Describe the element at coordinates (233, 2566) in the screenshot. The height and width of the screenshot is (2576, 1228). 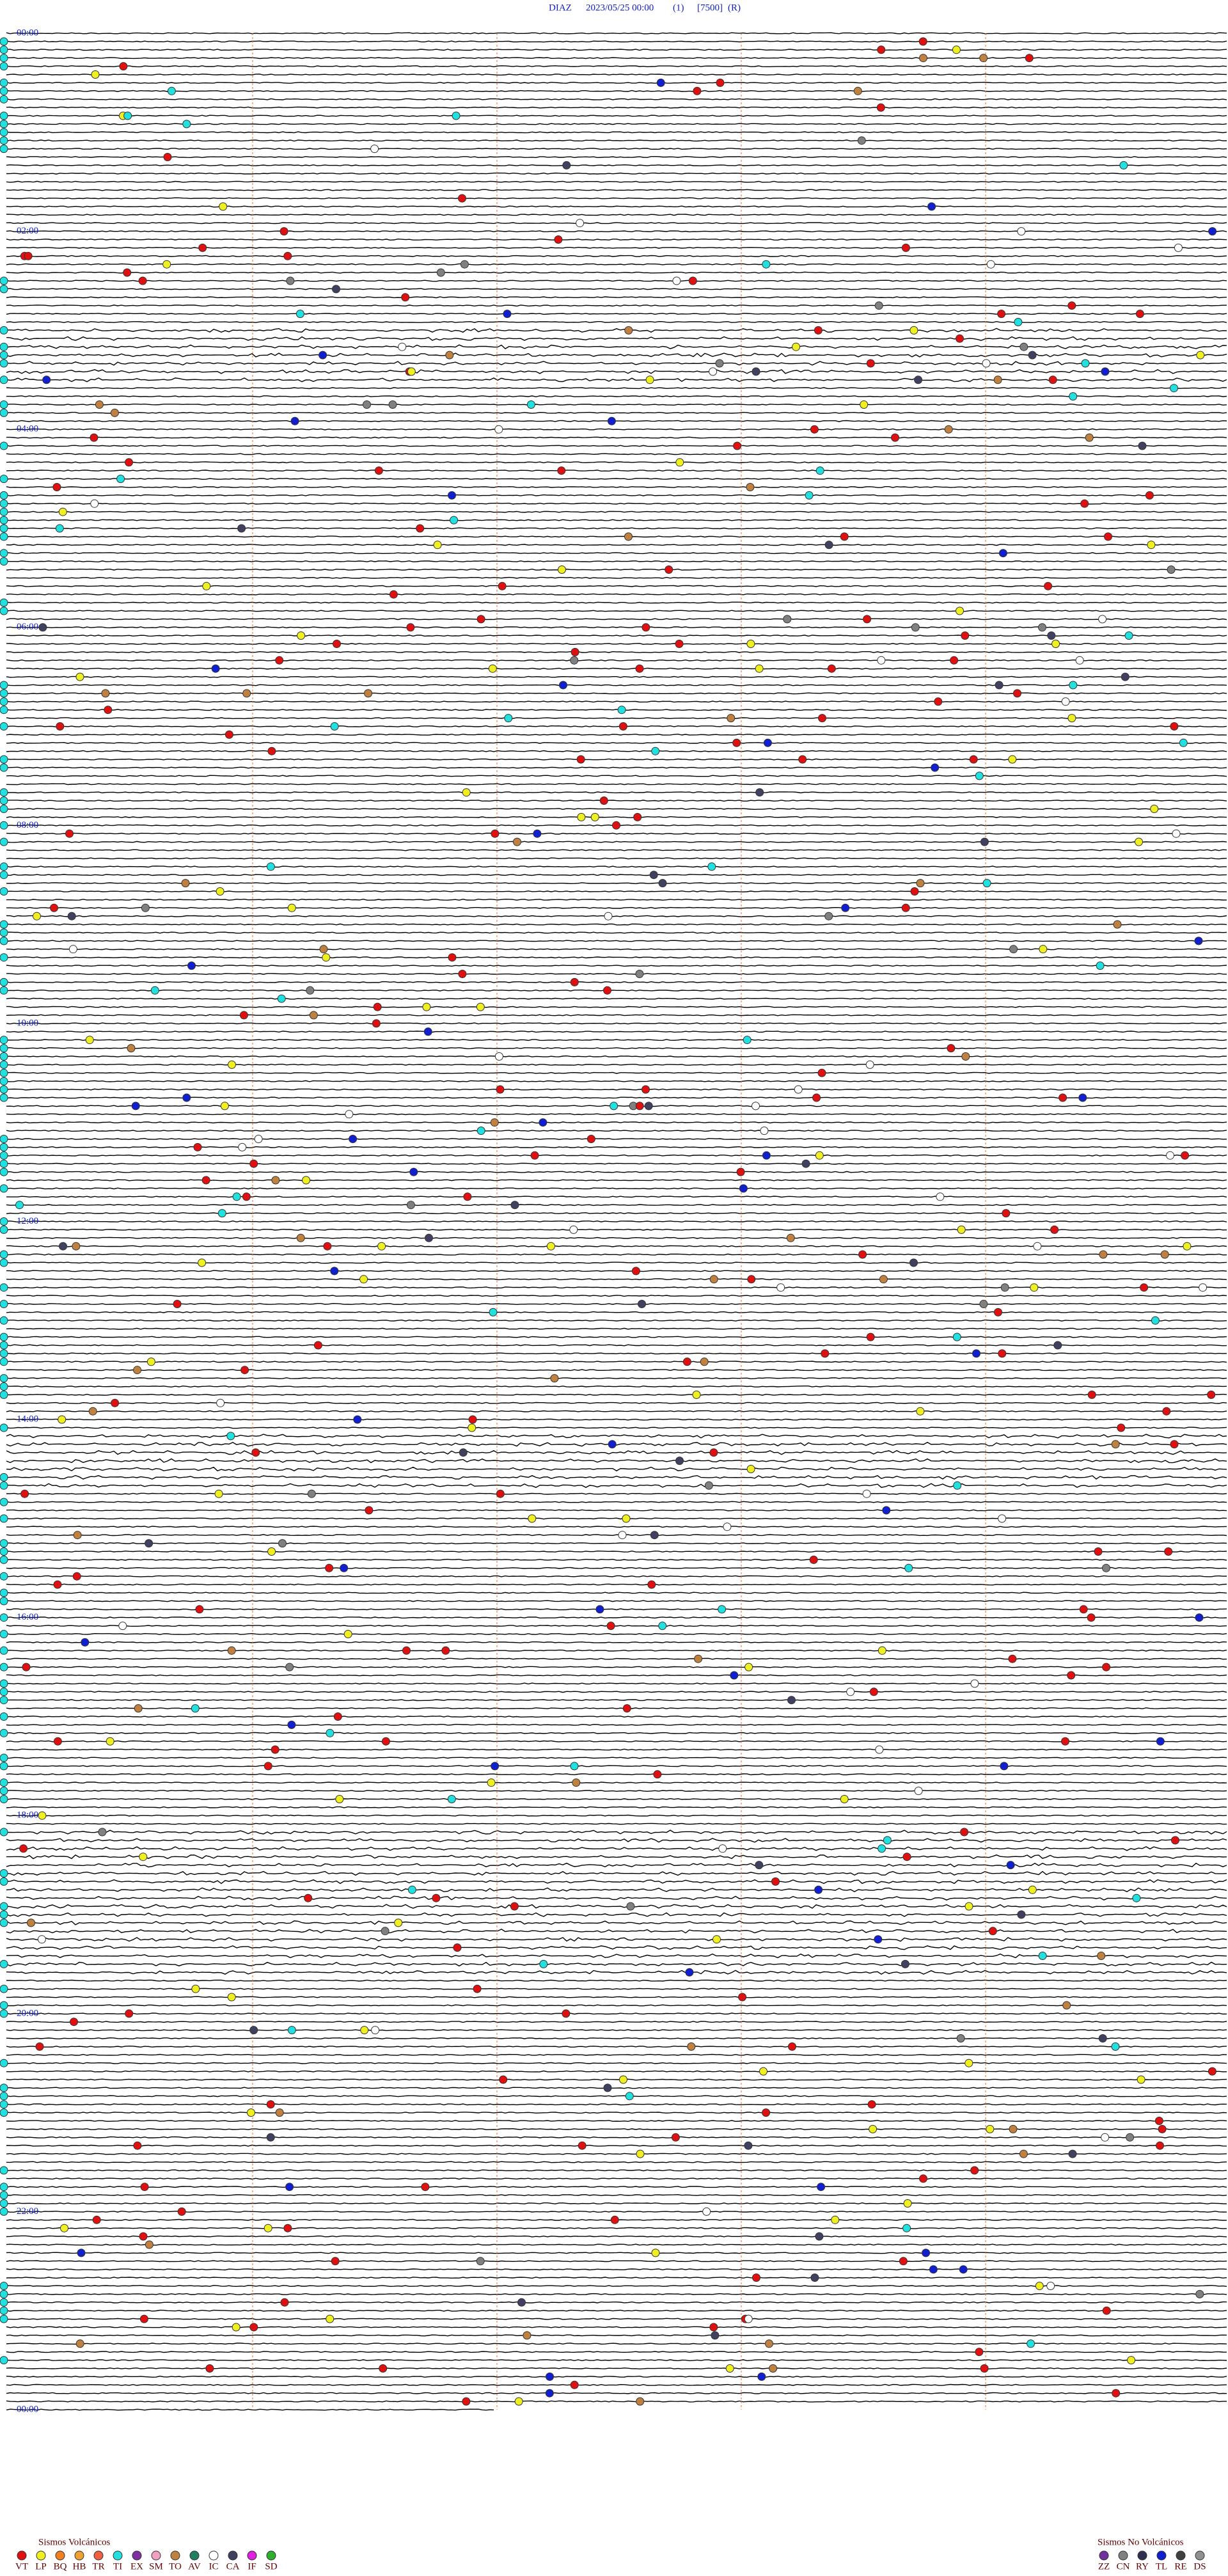
I see `legend-label: CA` at that location.